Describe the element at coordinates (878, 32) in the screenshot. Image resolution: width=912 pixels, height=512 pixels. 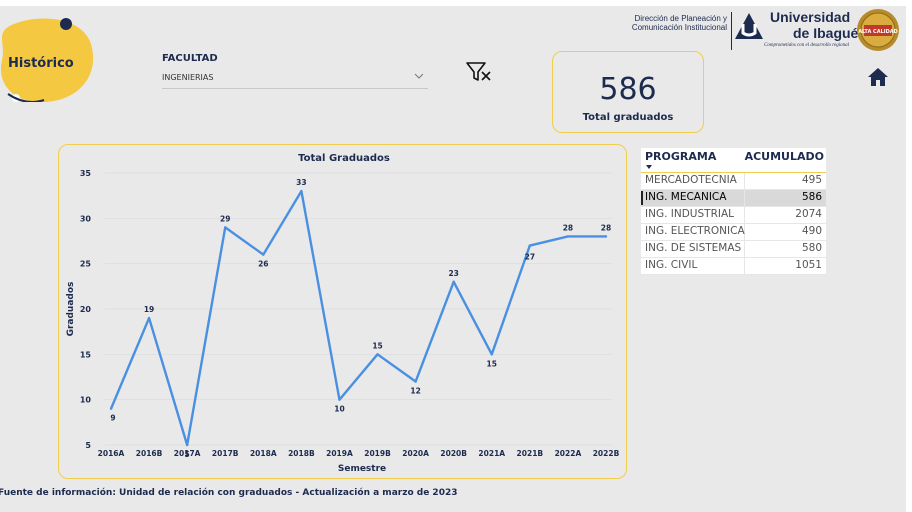
I see `svg-text: ALTA CALIDAD` at that location.